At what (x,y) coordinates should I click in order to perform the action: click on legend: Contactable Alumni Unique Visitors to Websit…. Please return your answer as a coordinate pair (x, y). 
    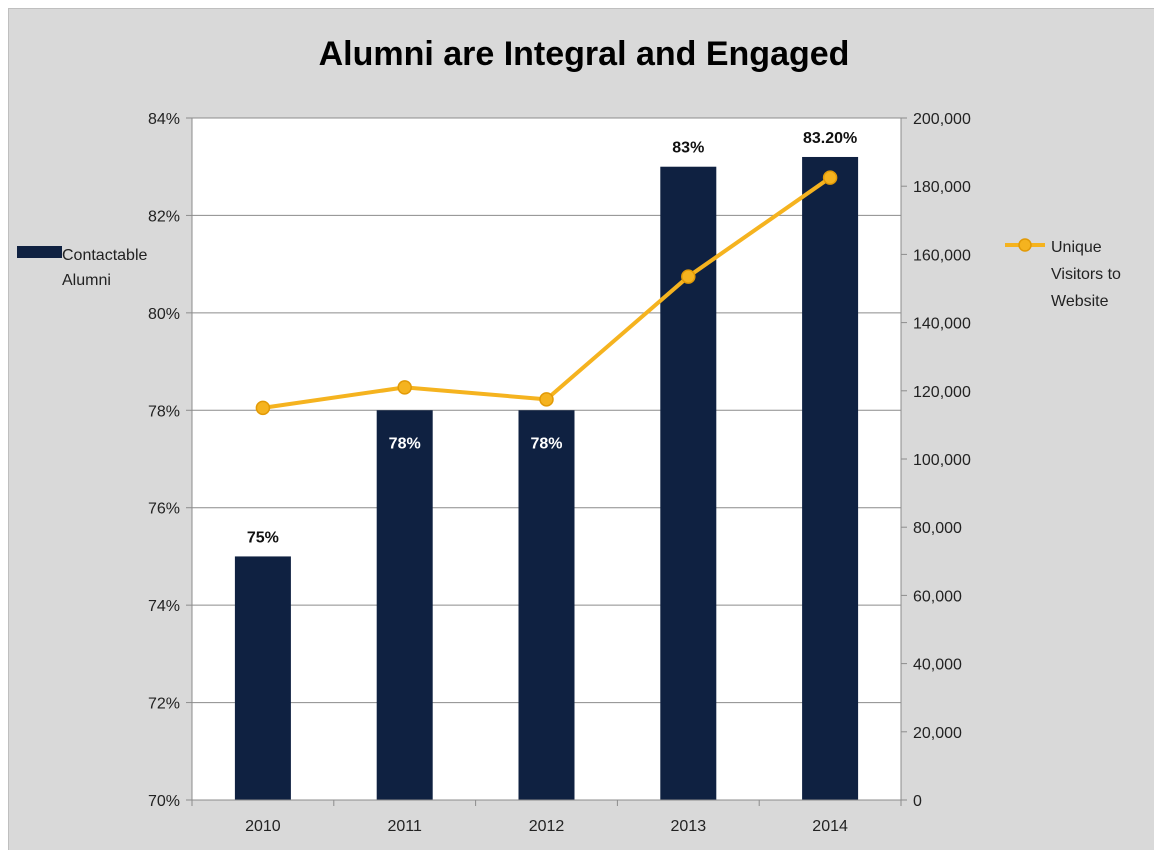
    Looking at the image, I should click on (569, 274).